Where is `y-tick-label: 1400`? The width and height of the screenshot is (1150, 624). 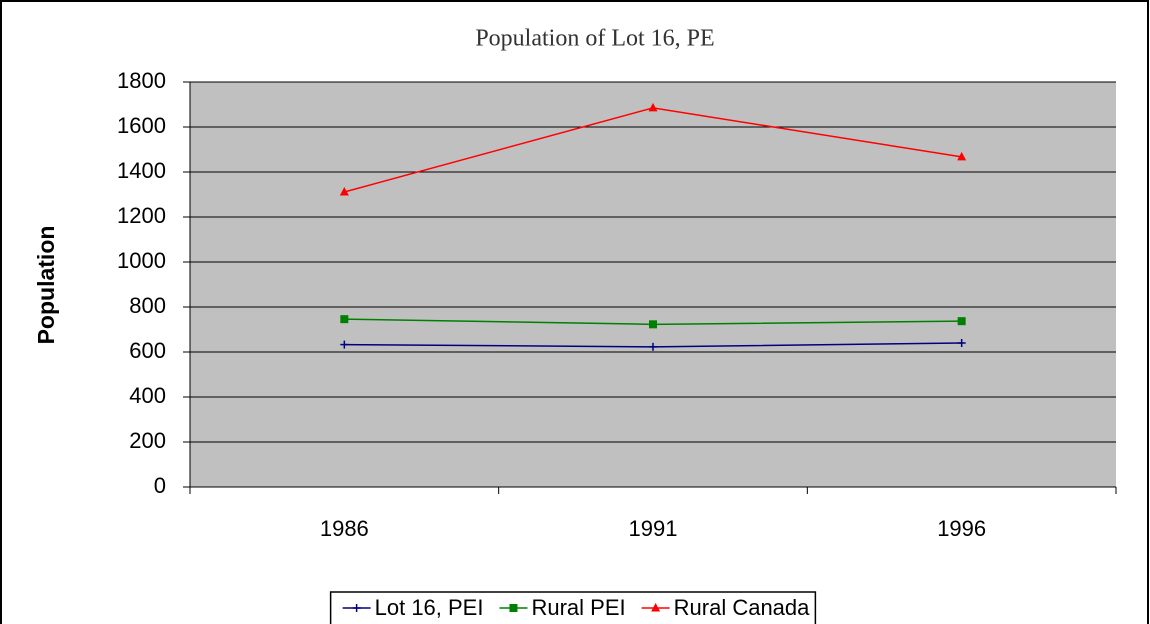
y-tick-label: 1400 is located at coordinates (141, 170).